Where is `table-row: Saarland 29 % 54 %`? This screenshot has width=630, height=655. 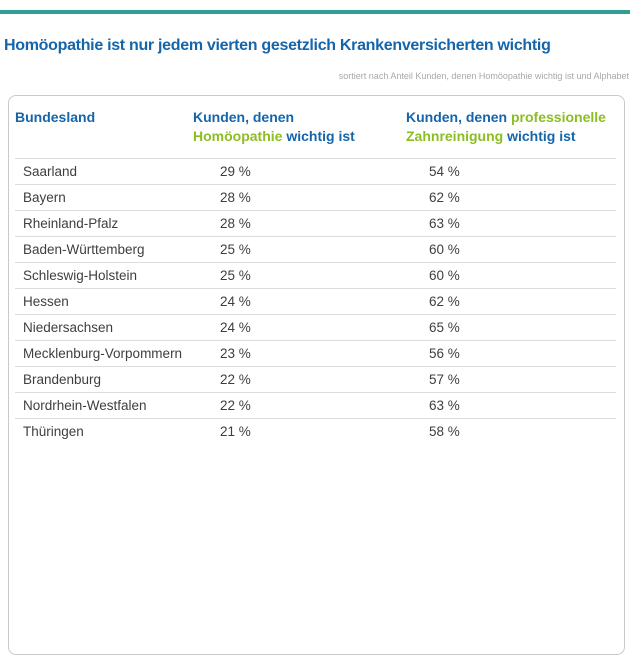
table-row: Saarland 29 % 54 % is located at coordinates (315, 171).